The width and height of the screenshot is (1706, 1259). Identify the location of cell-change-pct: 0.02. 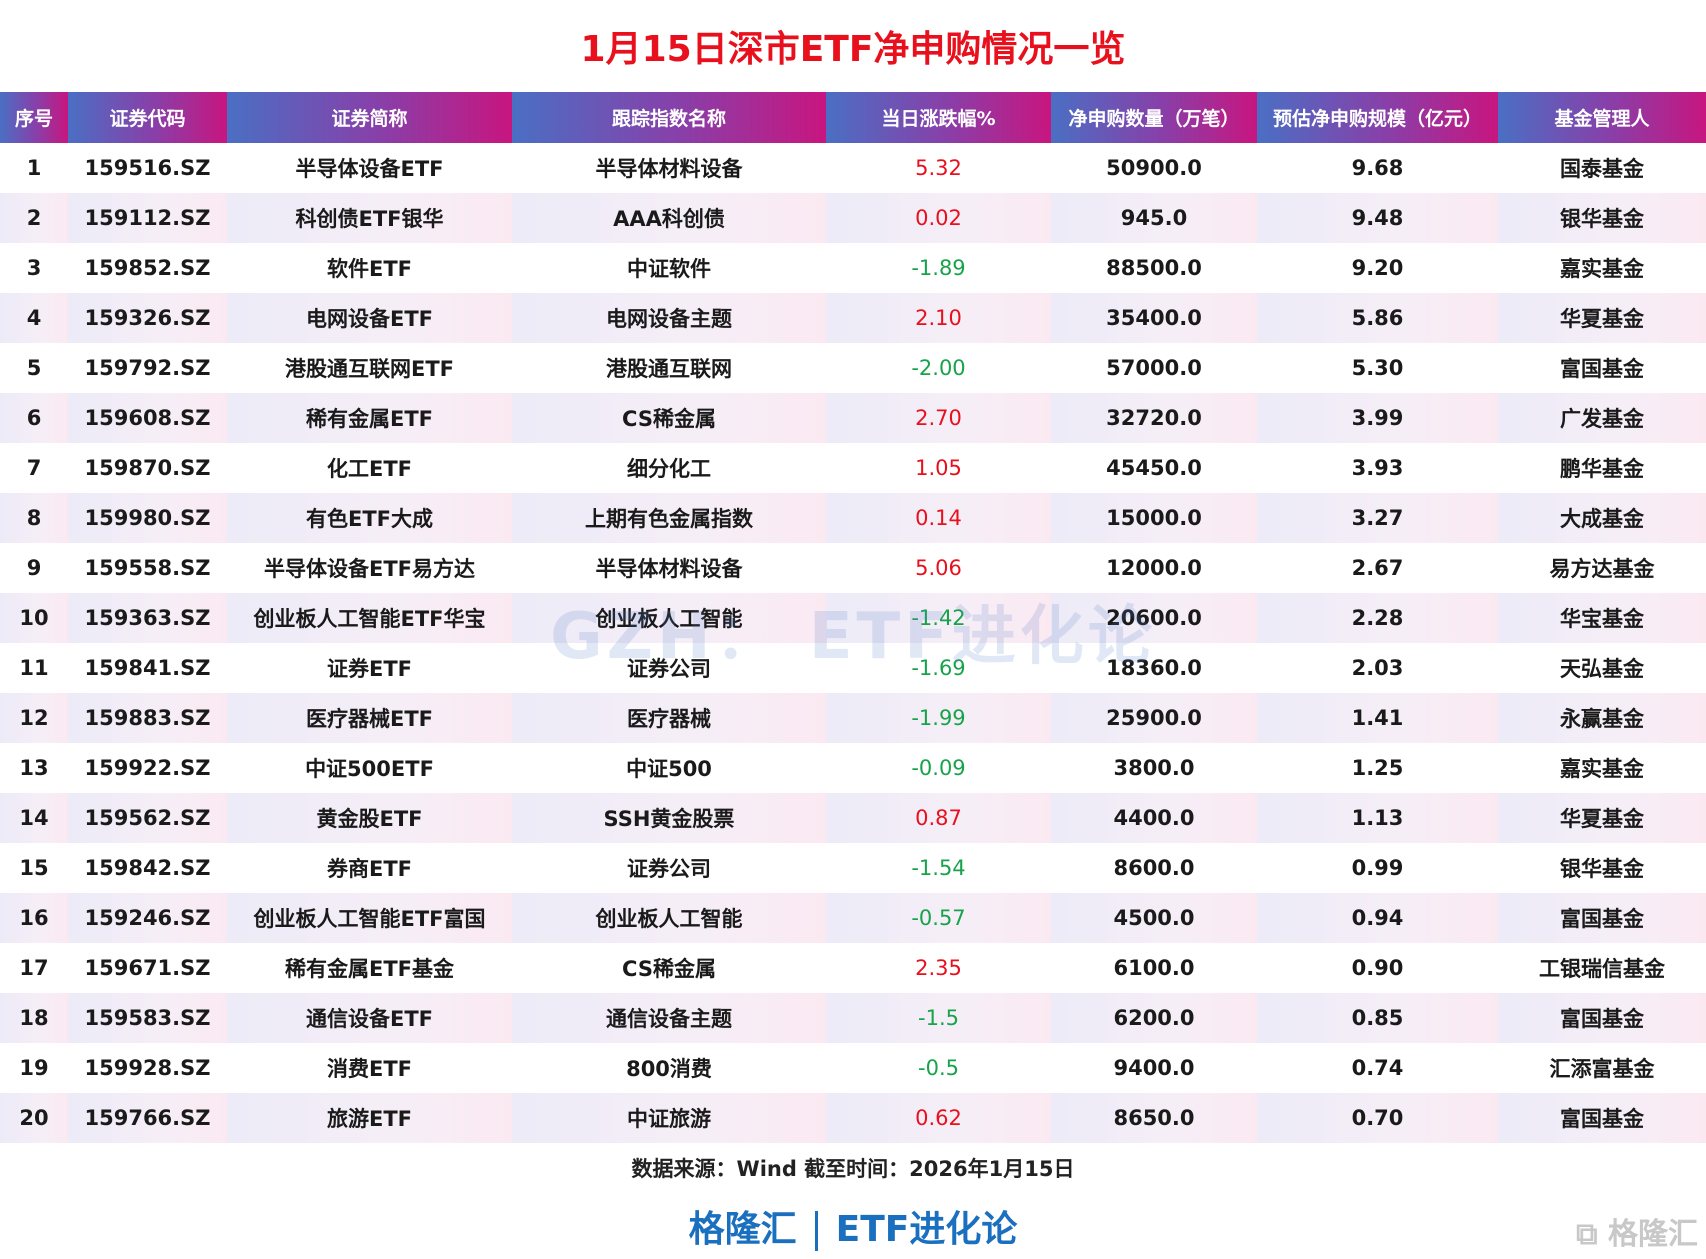
(938, 218).